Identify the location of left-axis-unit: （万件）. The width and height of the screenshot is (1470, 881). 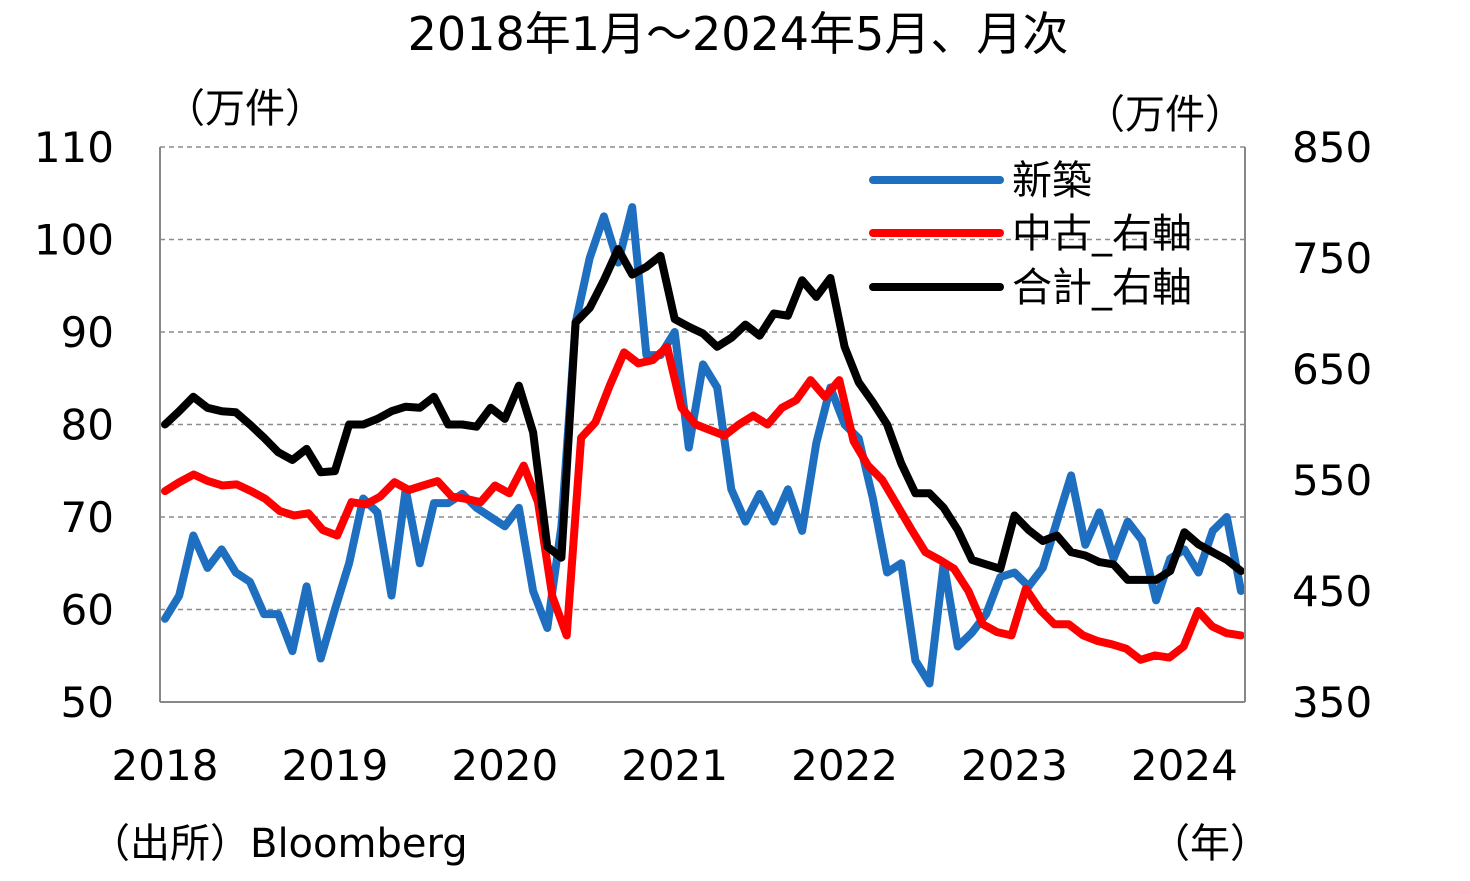
(245, 109).